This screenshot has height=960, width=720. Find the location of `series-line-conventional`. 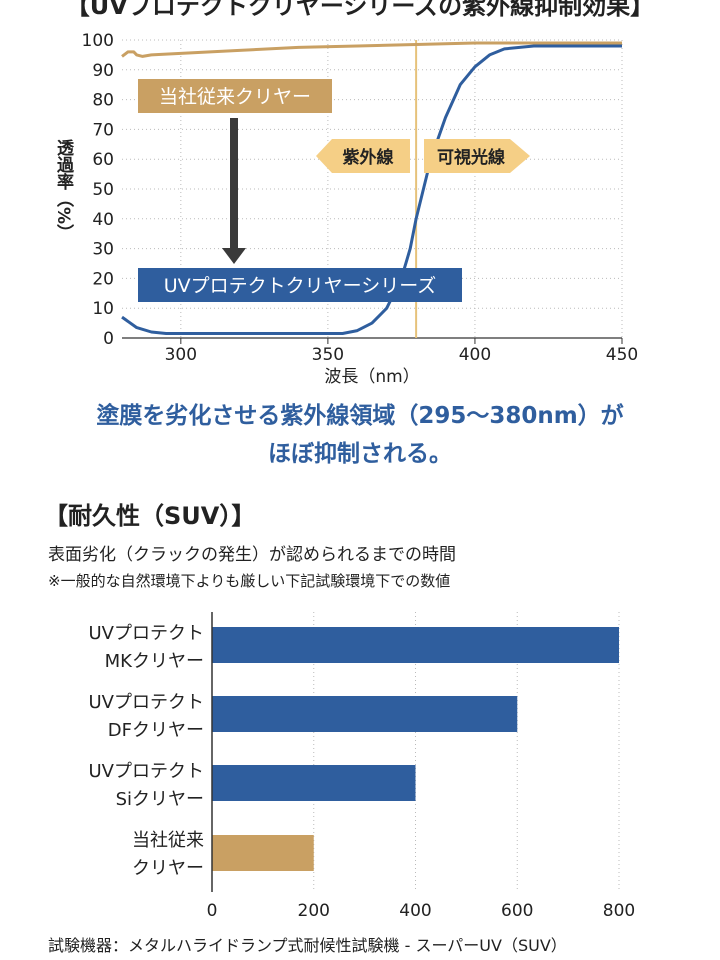

series-line-conventional is located at coordinates (371, 49).